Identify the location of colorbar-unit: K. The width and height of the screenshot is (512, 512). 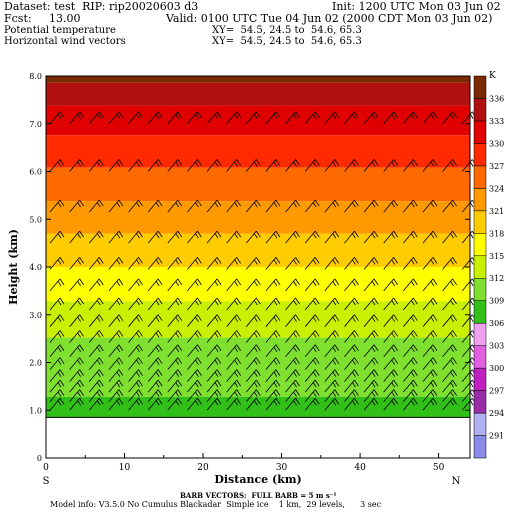
(492, 76).